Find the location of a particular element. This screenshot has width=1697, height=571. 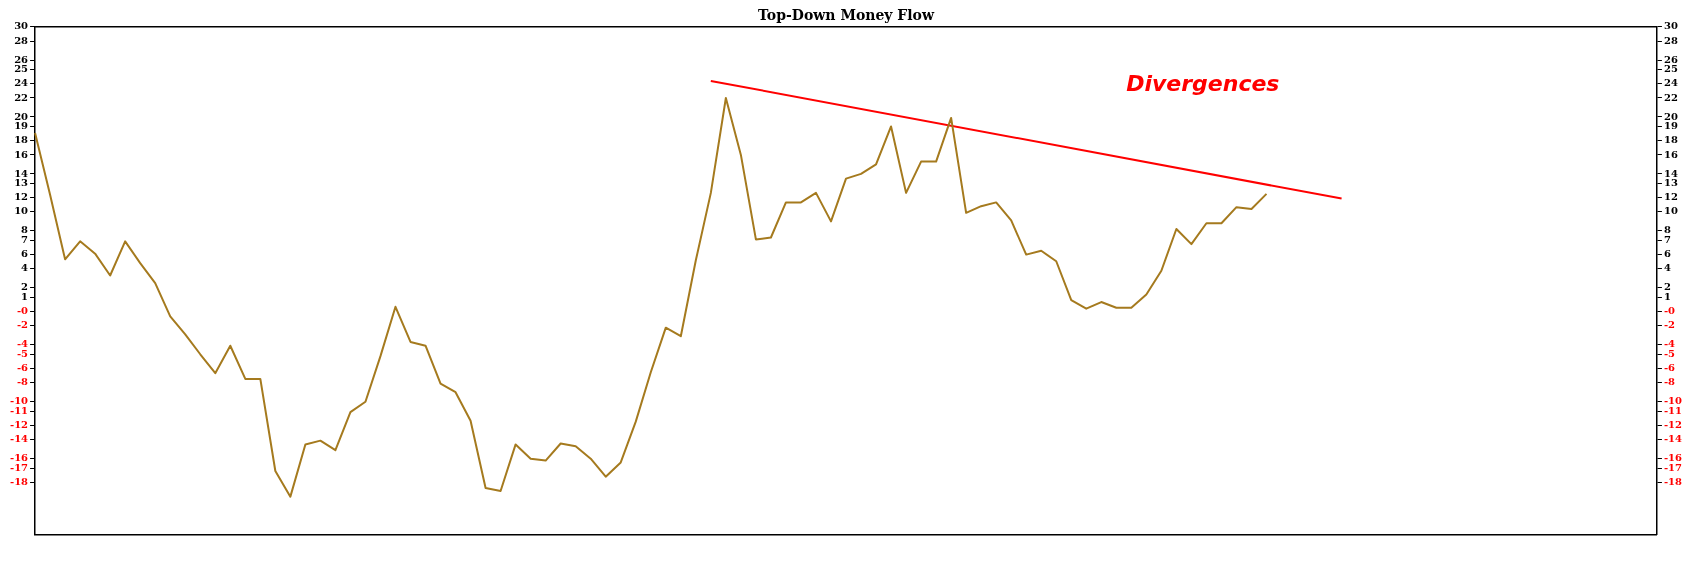

y-tick-label: -18 is located at coordinates (19, 481).